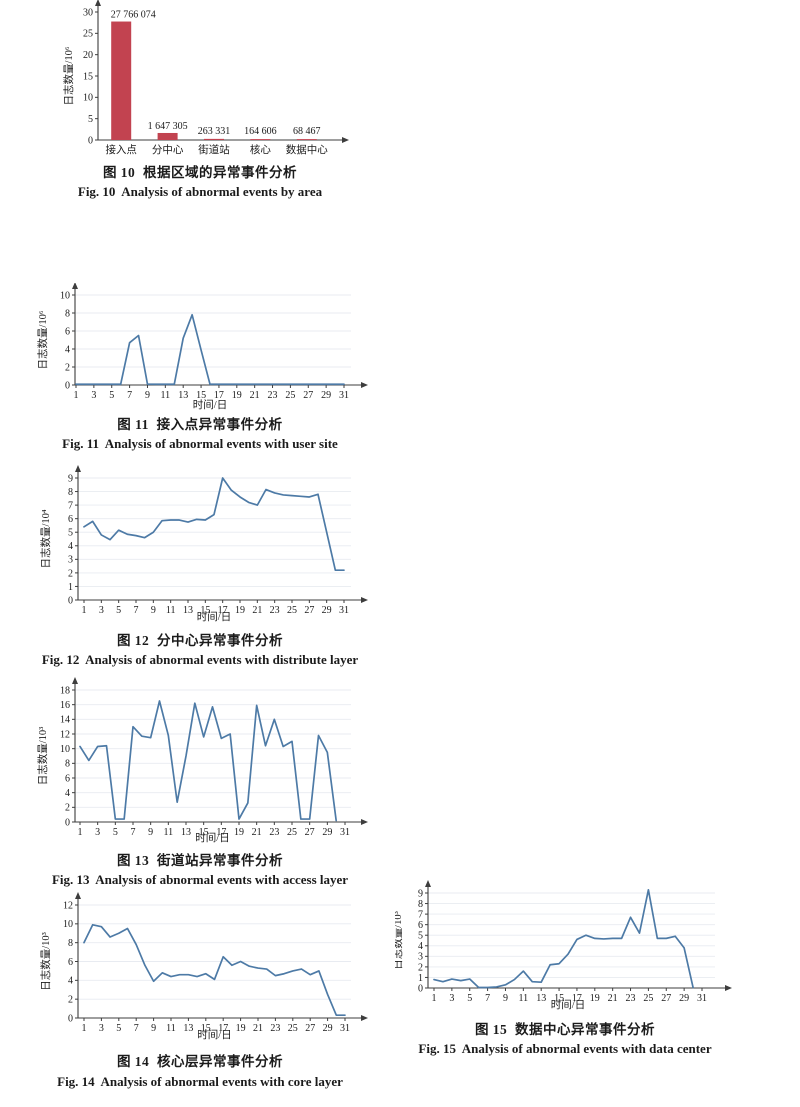  Describe the element at coordinates (168, 149) in the screenshot. I see `svg-text: 分中心` at that location.